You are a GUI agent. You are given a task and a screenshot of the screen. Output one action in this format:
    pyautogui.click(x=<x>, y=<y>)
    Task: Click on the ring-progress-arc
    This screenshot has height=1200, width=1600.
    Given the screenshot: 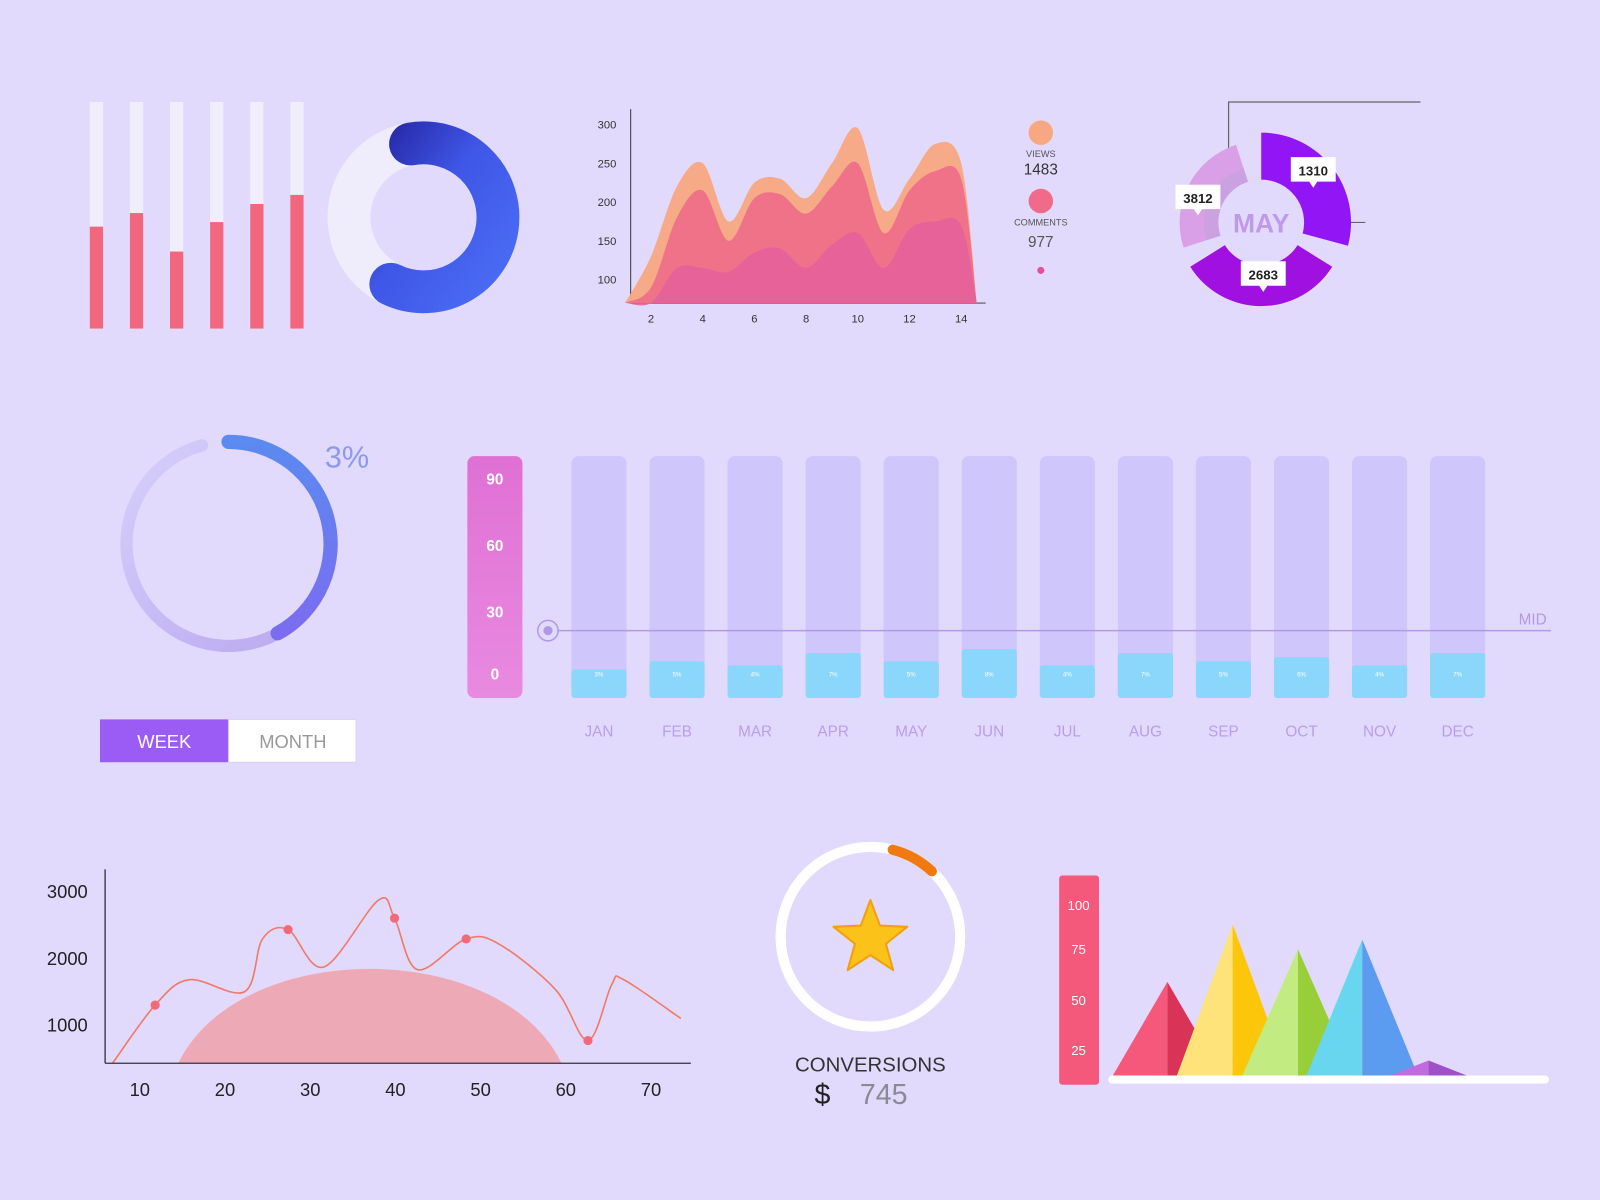 What is the action you would take?
    pyautogui.click(x=279, y=537)
    